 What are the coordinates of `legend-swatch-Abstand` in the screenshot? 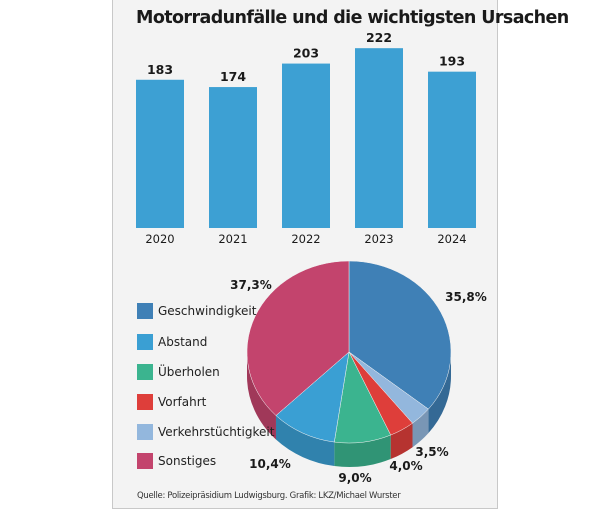 It's located at (145, 342).